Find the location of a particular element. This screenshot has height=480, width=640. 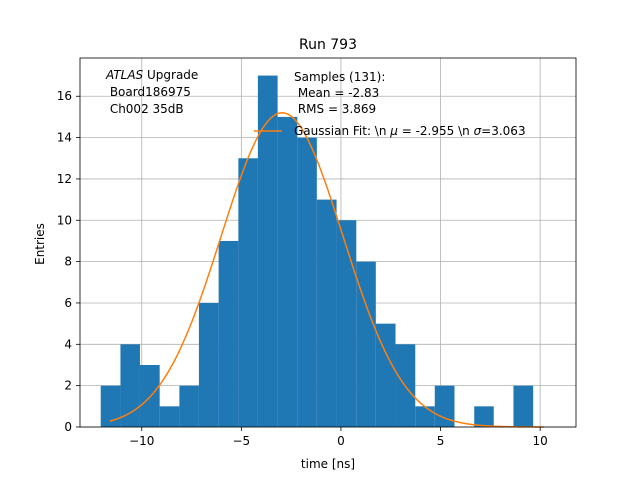

x-tick-label: −5 is located at coordinates (241, 441).